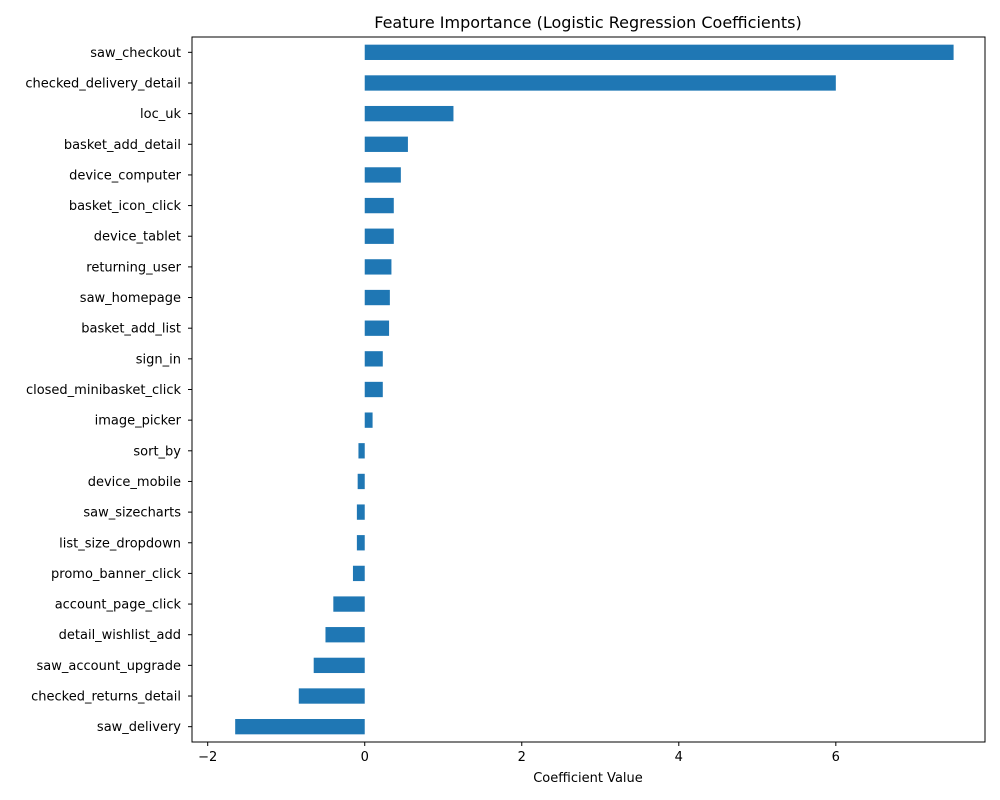 This screenshot has height=800, width=1000. I want to click on x-tick-label: −2, so click(207, 757).